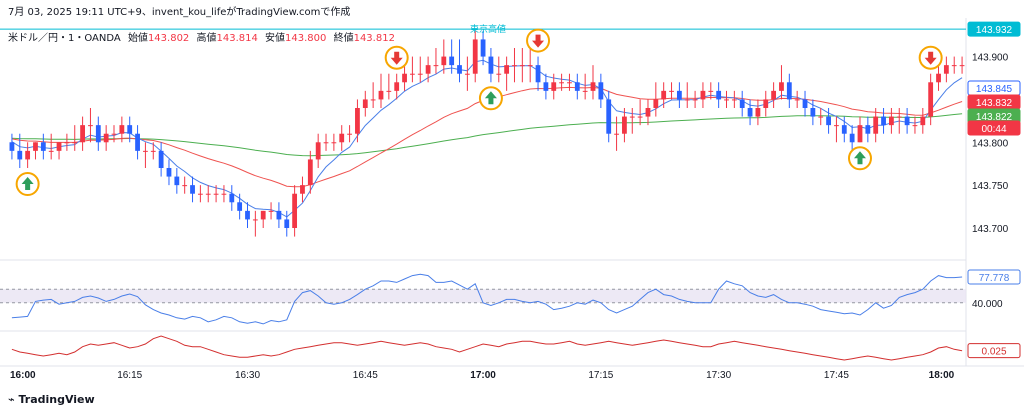 The height and width of the screenshot is (413, 1024). I want to click on time-tick-label: 16:45, so click(365, 375).